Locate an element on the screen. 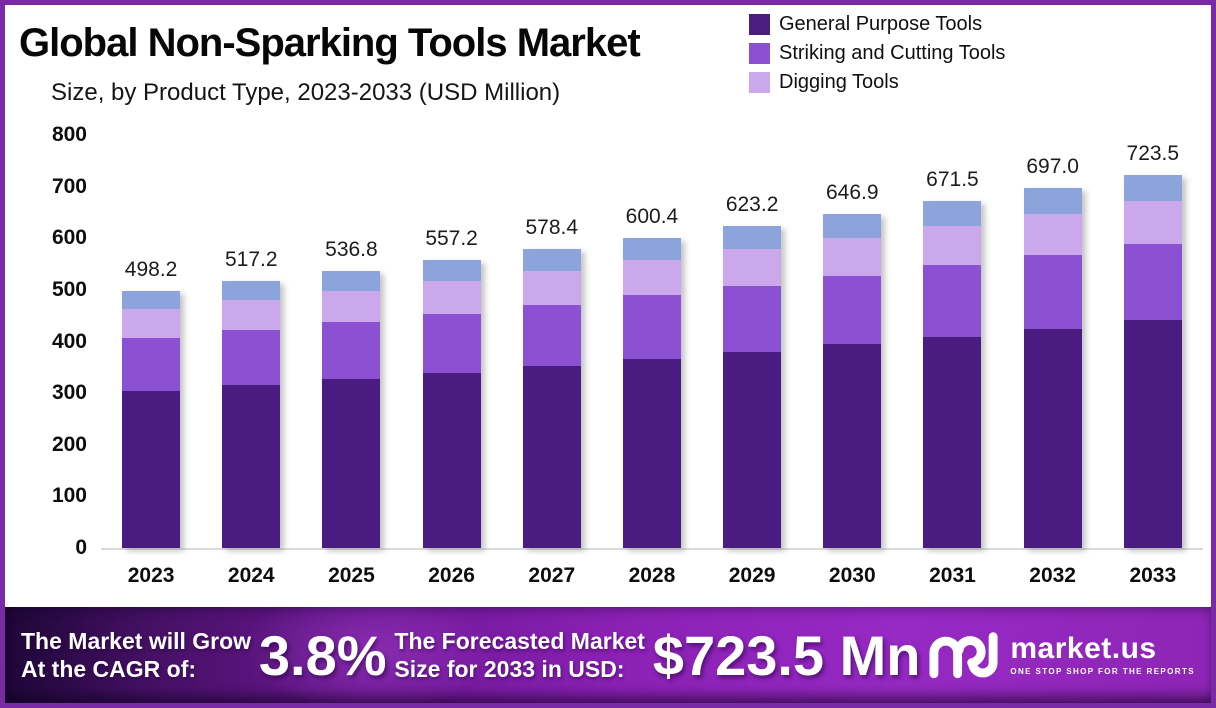 Image resolution: width=1216 pixels, height=708 pixels. bar-group-2033: 723.5 2033 is located at coordinates (1152, 361).